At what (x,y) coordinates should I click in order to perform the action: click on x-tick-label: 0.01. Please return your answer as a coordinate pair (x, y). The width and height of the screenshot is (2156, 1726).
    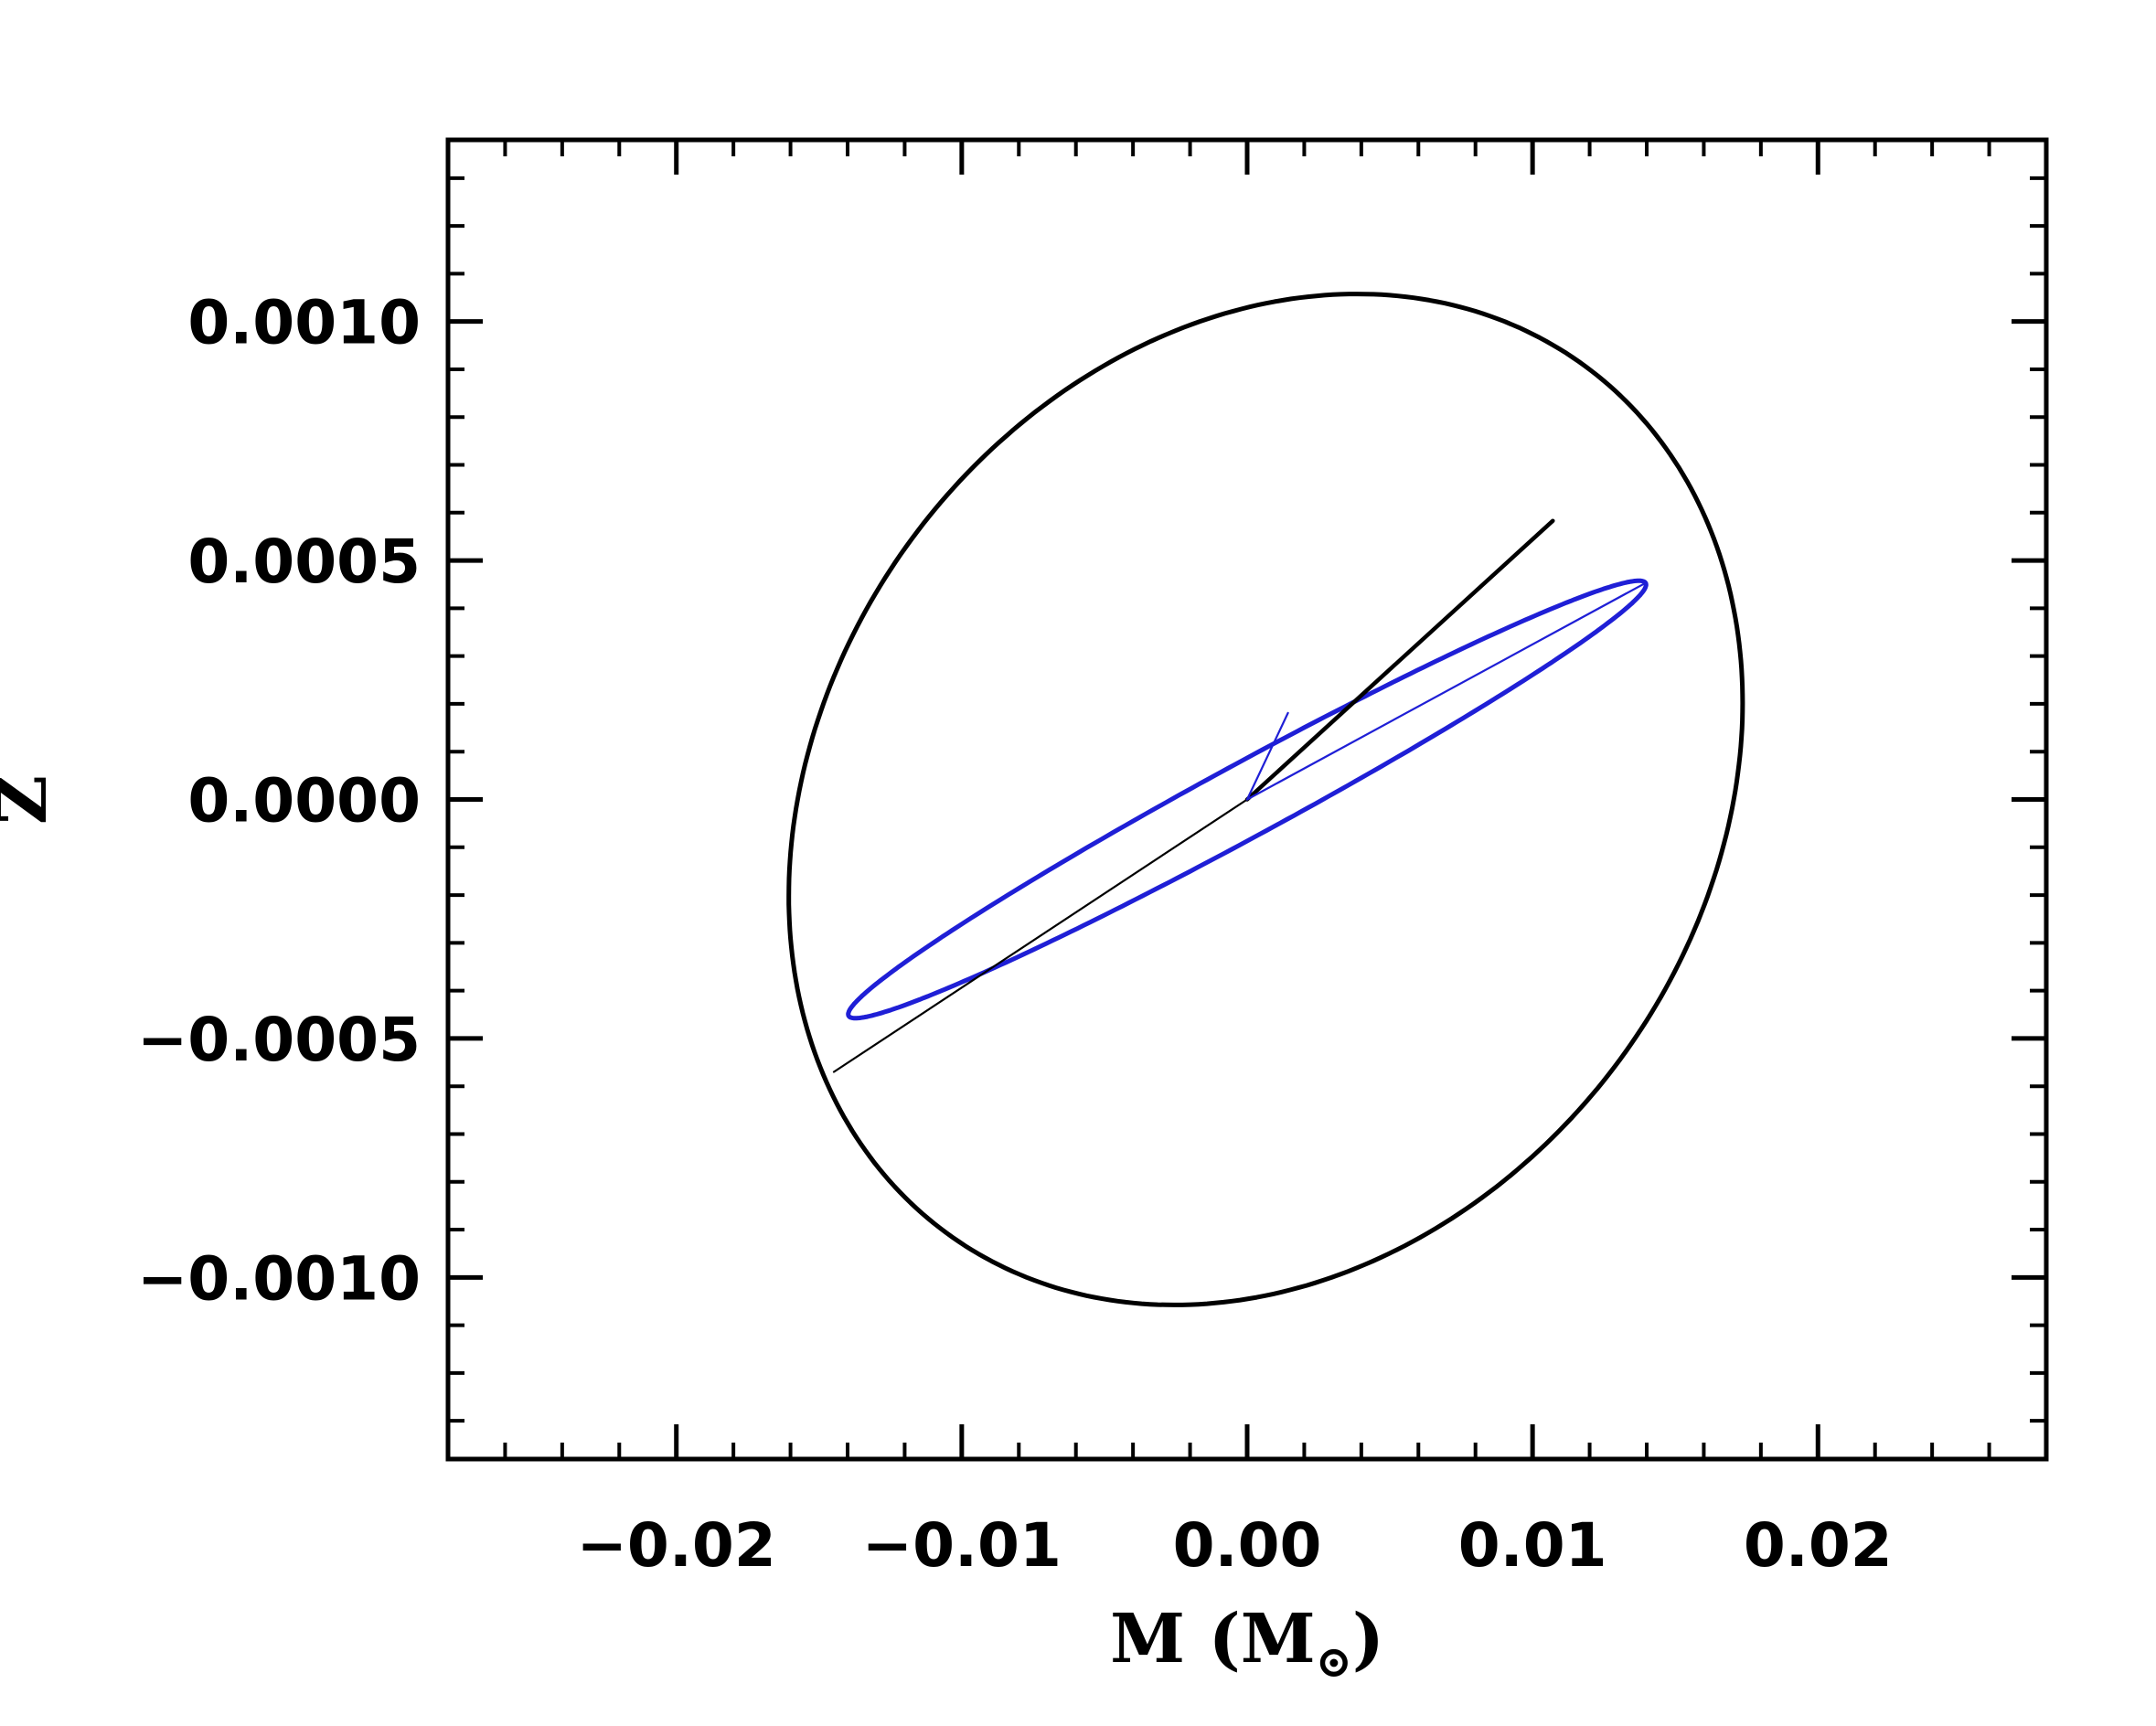
    Looking at the image, I should click on (1532, 1546).